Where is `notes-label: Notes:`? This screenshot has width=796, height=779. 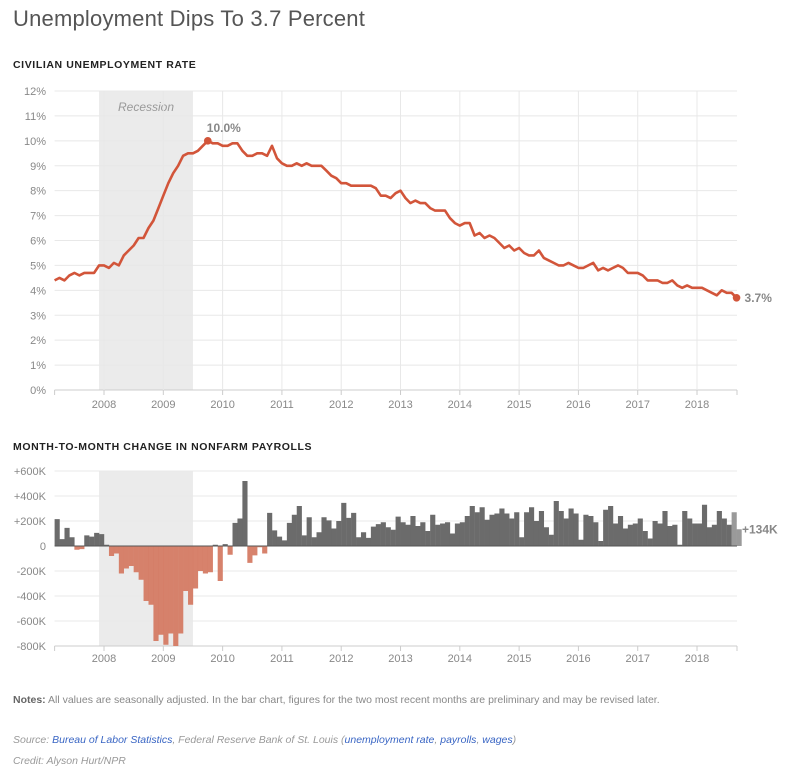
notes-label: Notes: is located at coordinates (29, 700).